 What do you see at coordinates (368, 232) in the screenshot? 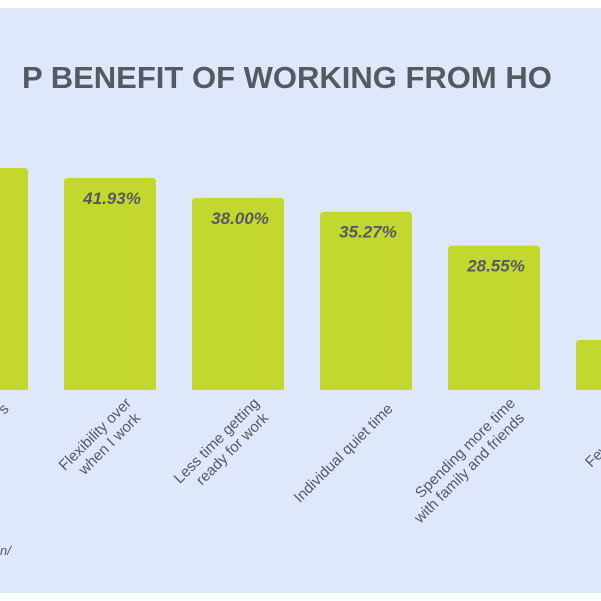
I see `value-label: 35.27%` at bounding box center [368, 232].